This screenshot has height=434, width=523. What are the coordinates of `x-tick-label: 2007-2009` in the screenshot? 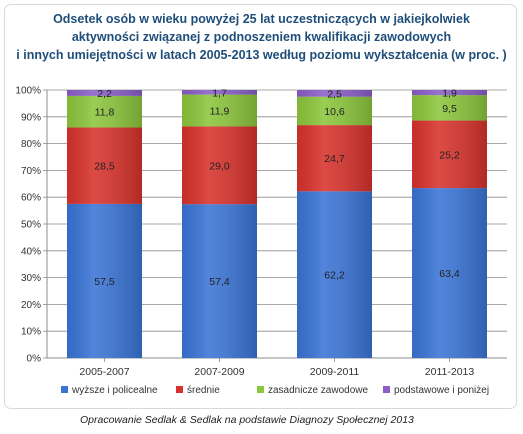 It's located at (219, 372).